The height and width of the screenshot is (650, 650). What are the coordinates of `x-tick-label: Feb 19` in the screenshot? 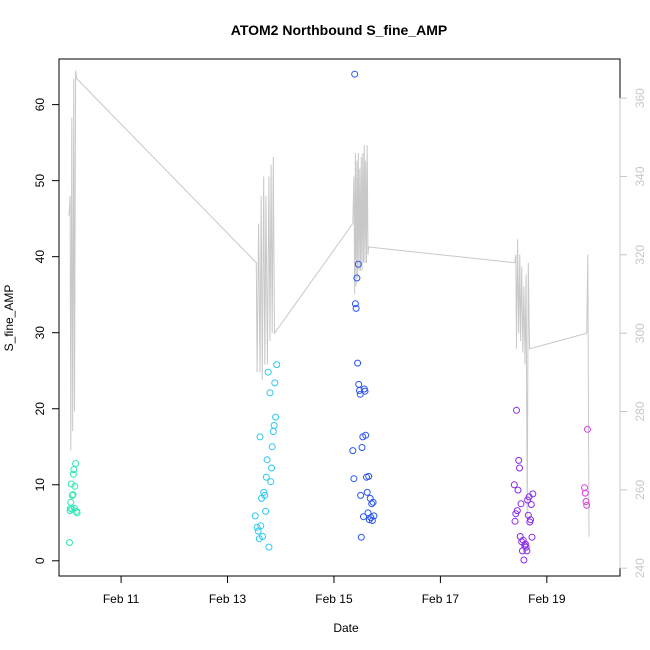 It's located at (547, 599).